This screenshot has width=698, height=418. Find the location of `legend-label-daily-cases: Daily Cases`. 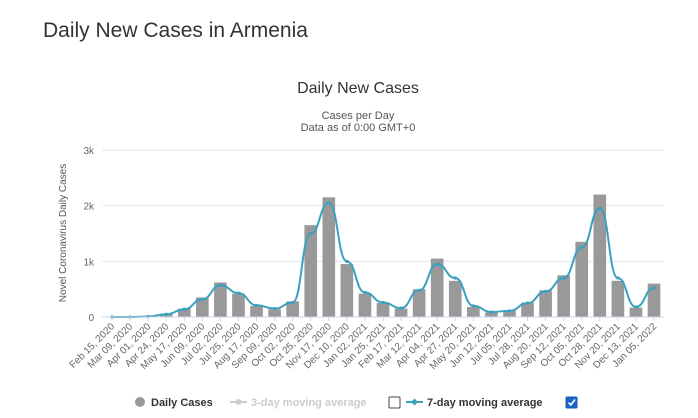

legend-label-daily-cases: Daily Cases is located at coordinates (182, 403).